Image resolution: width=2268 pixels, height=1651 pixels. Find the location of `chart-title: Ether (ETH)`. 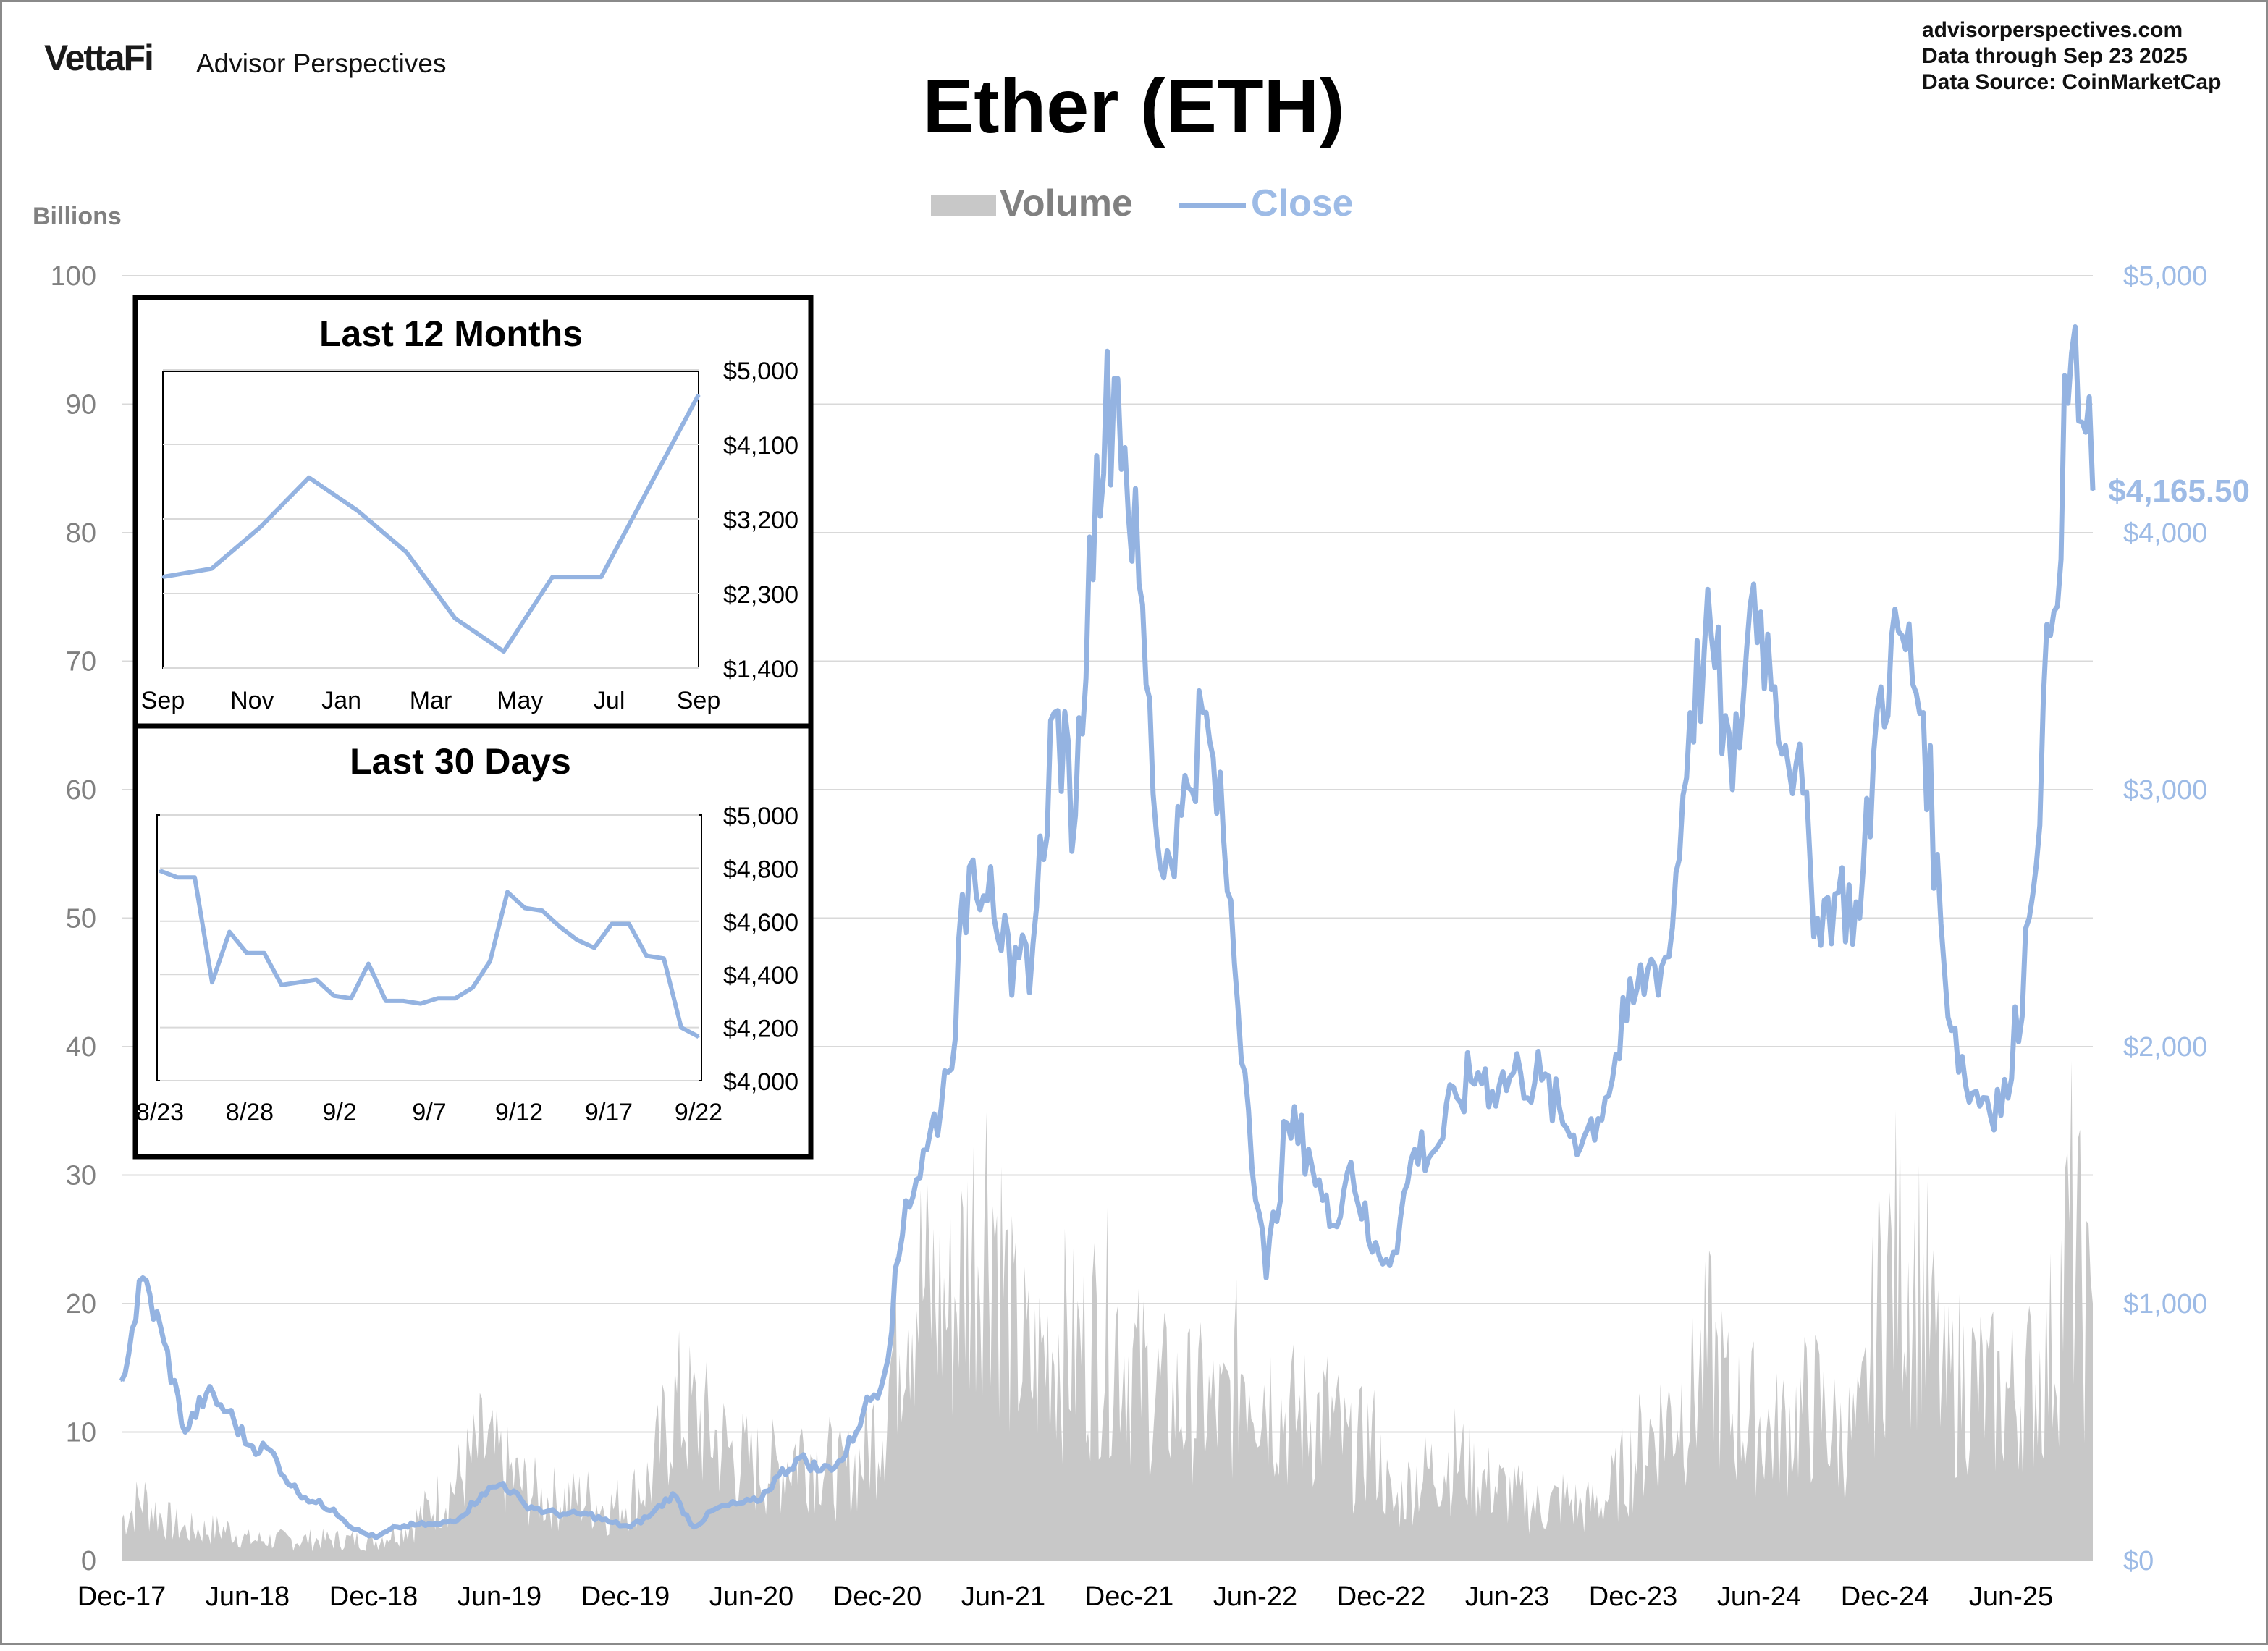

chart-title: Ether (ETH) is located at coordinates (1134, 106).